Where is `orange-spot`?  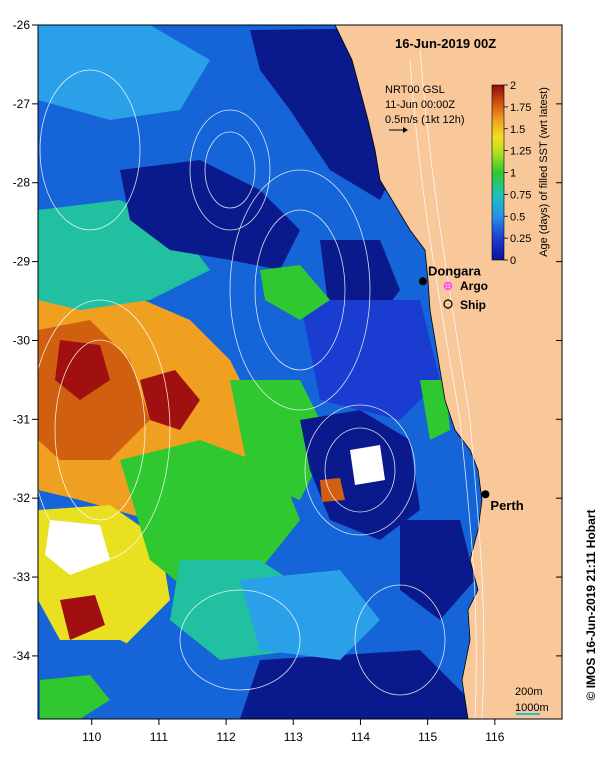
orange-spot is located at coordinates (332, 490).